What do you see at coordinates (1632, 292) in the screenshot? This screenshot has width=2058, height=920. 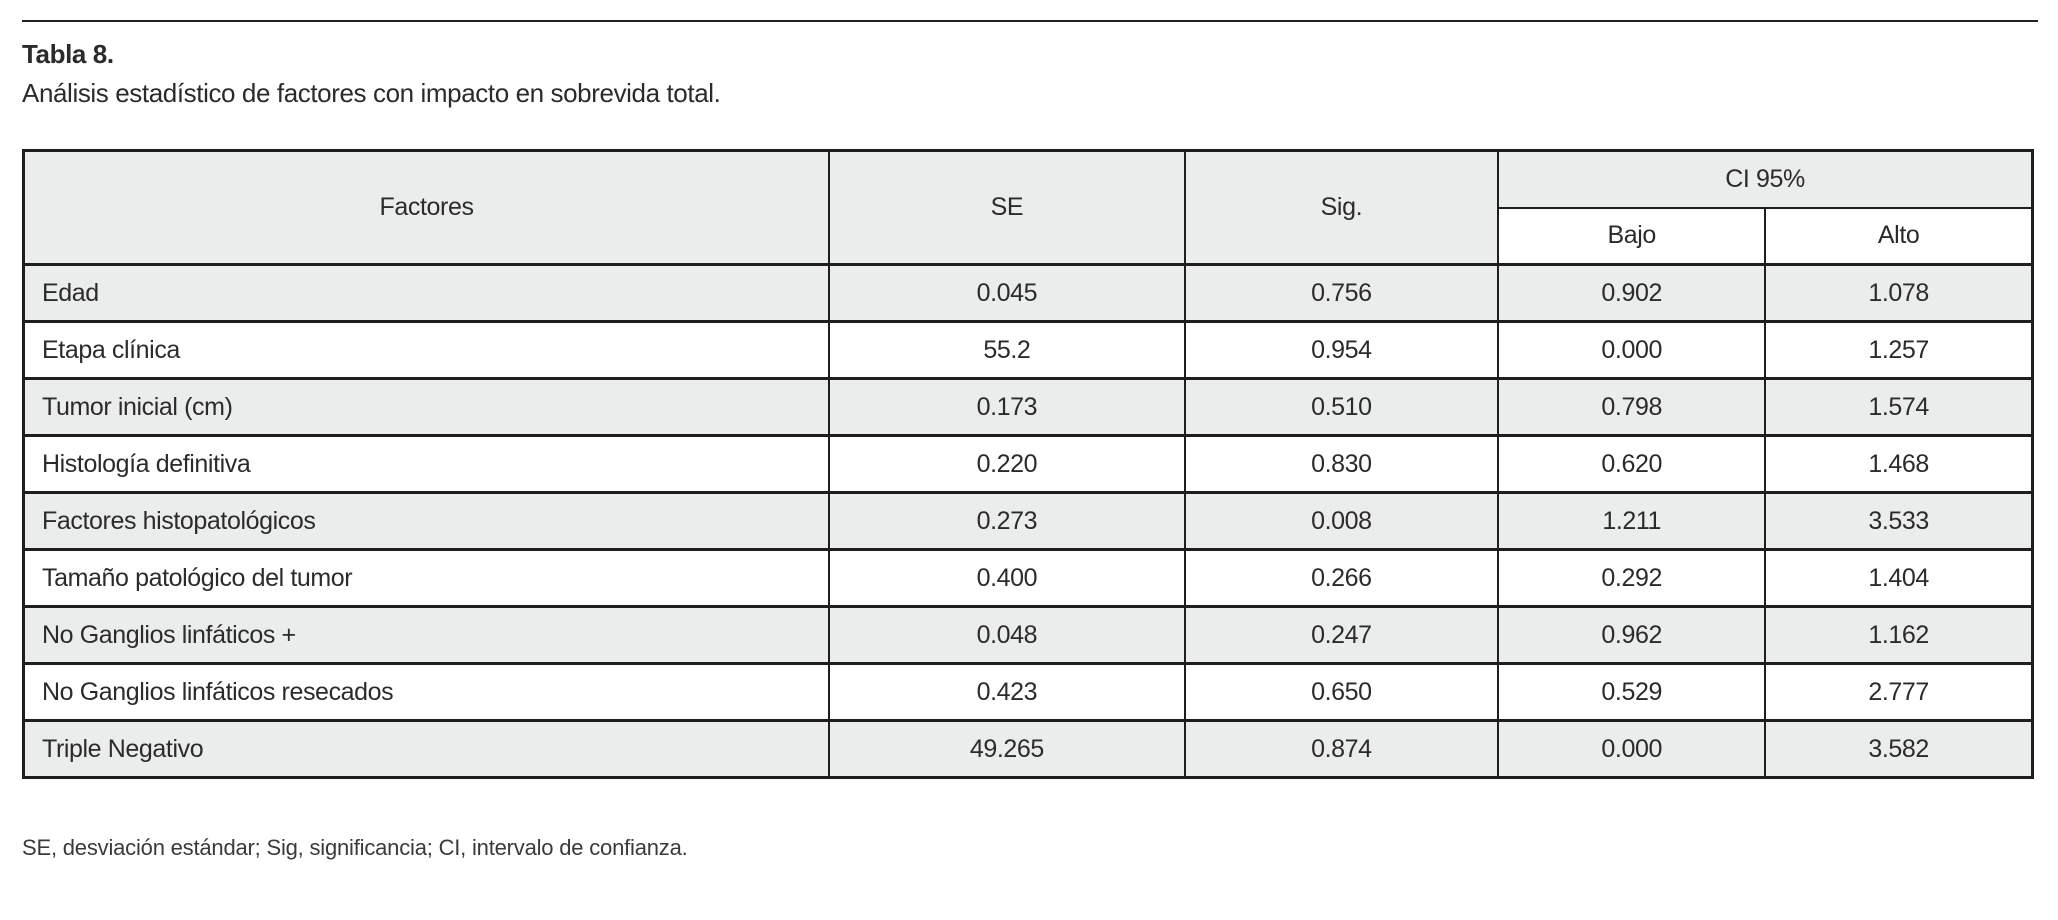 I see `cell-bajo: 0.902` at bounding box center [1632, 292].